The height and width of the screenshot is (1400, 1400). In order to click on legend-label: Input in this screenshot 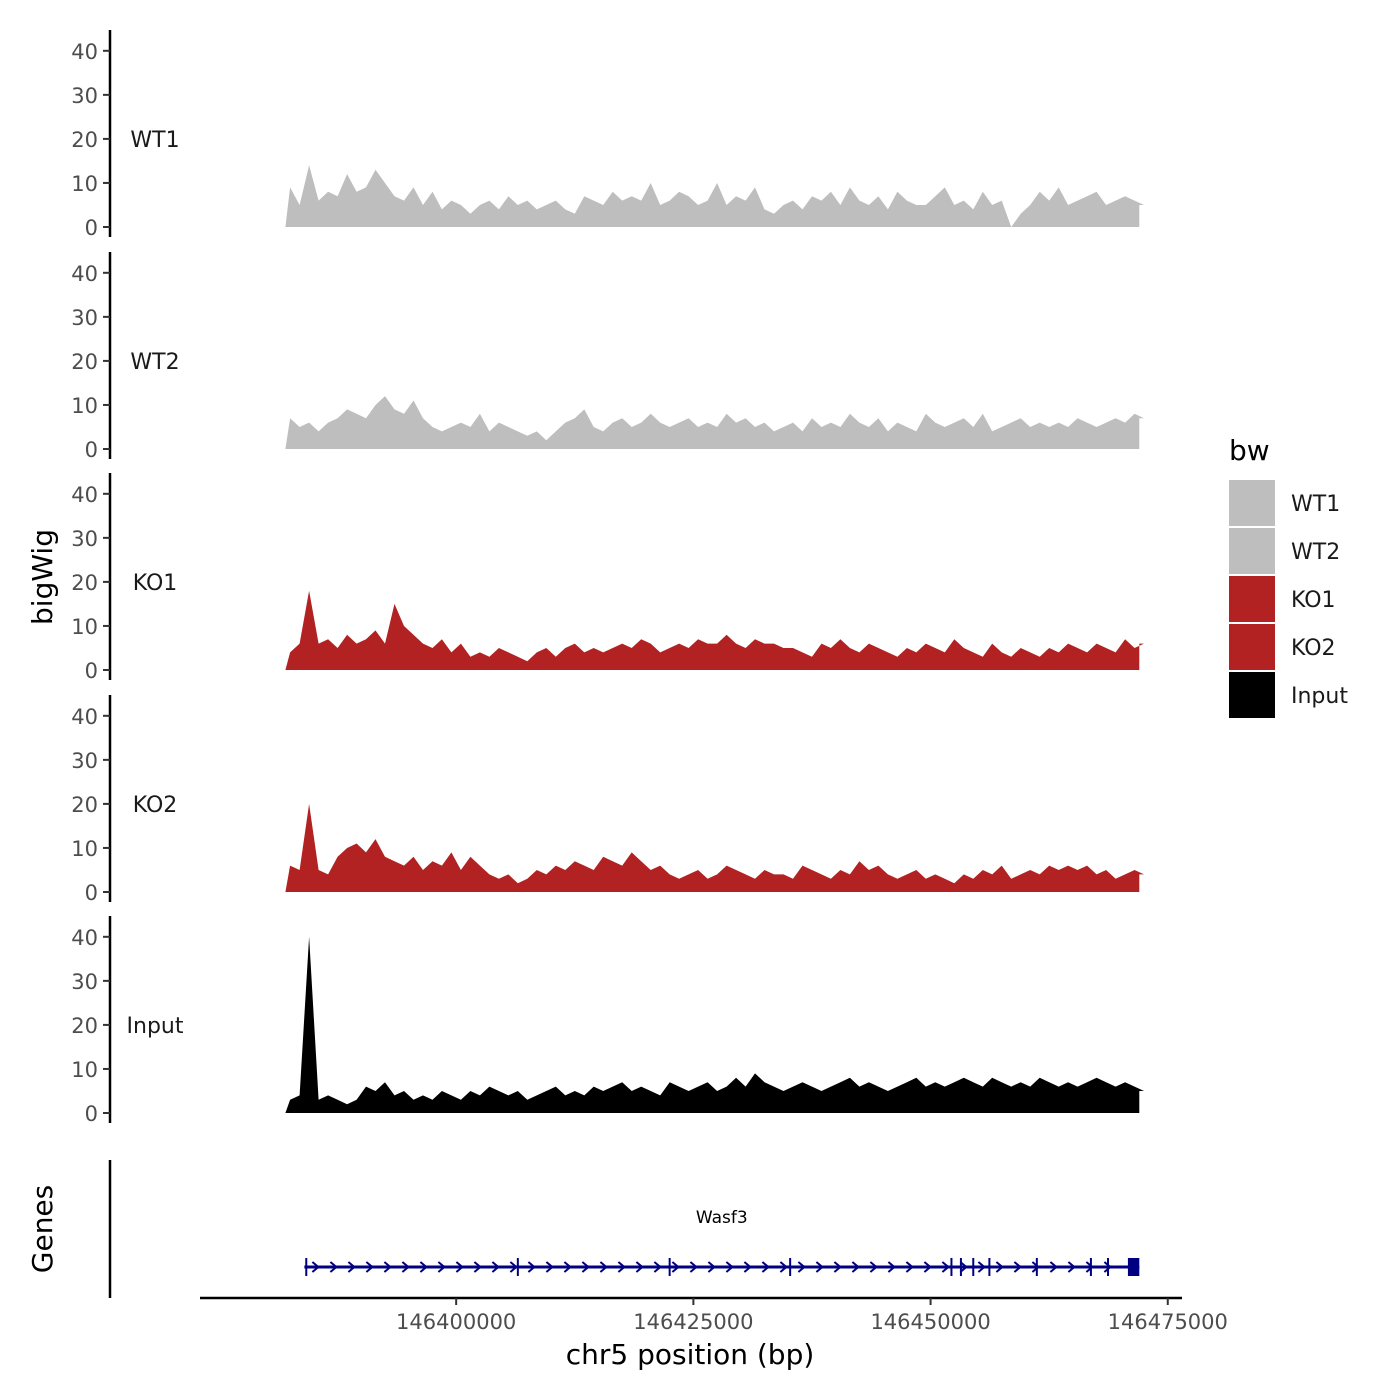, I will do `click(1319, 696)`.